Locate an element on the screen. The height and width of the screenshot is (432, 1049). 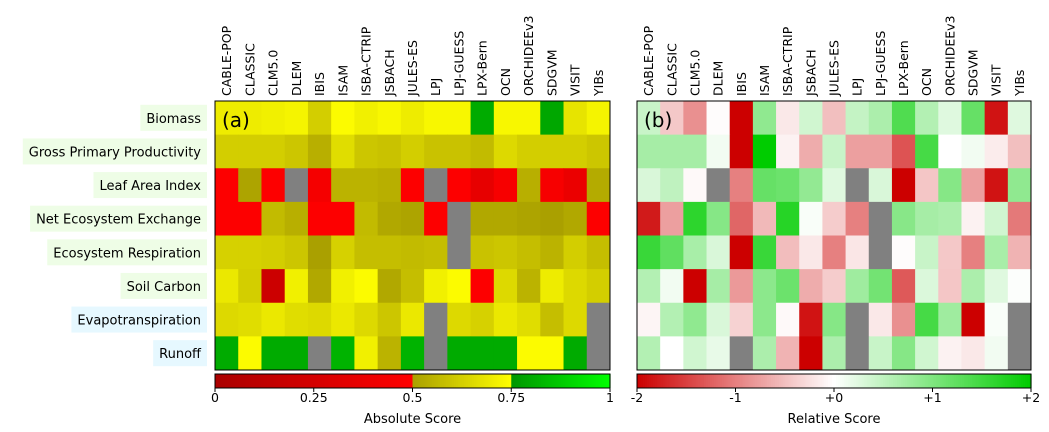
row-label: Gross Primary Productivity is located at coordinates (115, 152).